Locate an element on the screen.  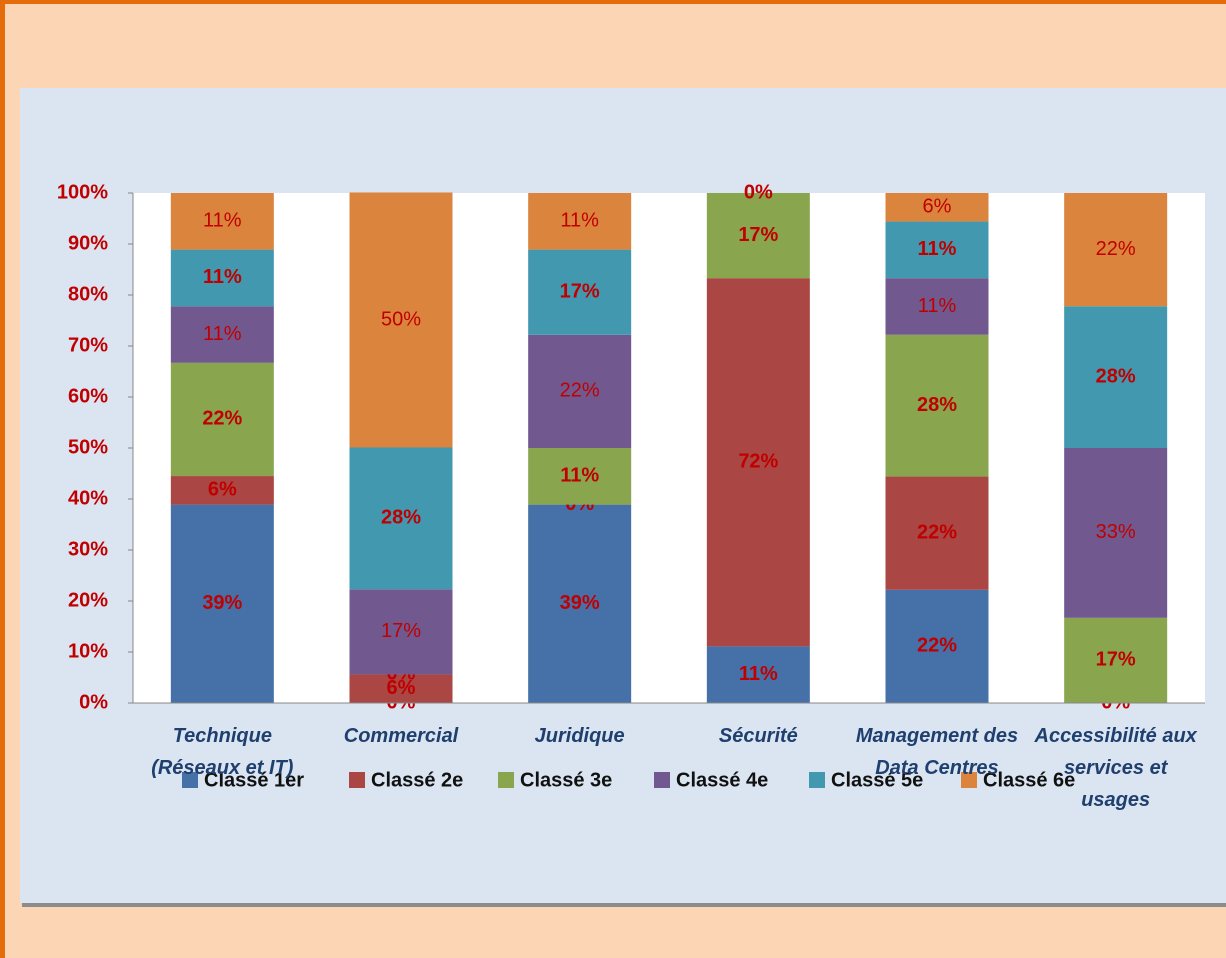
left-border is located at coordinates (2, 479).